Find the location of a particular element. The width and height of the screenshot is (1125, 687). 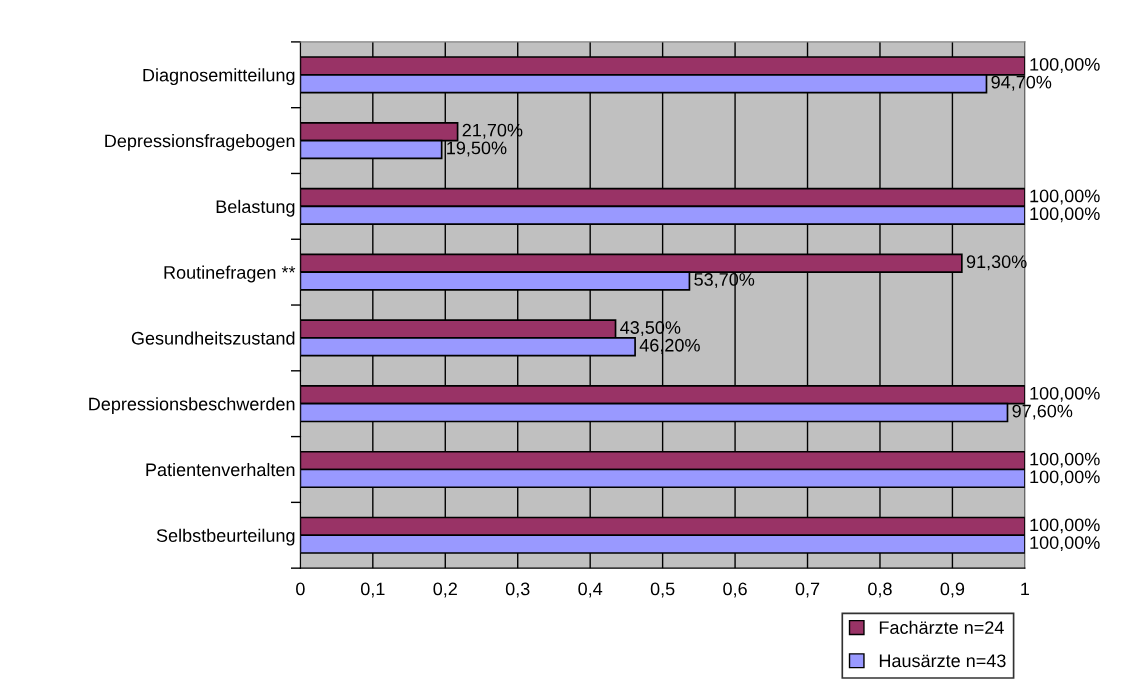

x-tick-label: 0,5 is located at coordinates (662, 590).